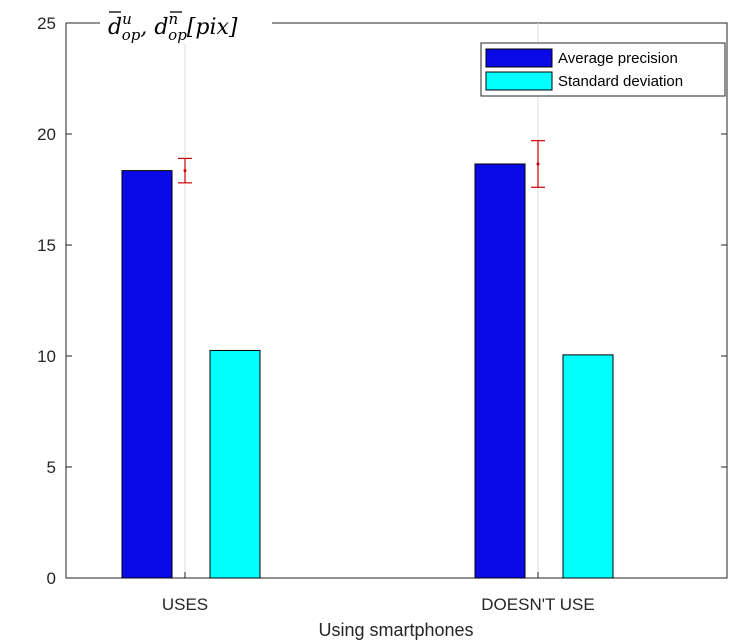 The height and width of the screenshot is (643, 739). Describe the element at coordinates (46, 245) in the screenshot. I see `ytick-label-3: 15` at that location.